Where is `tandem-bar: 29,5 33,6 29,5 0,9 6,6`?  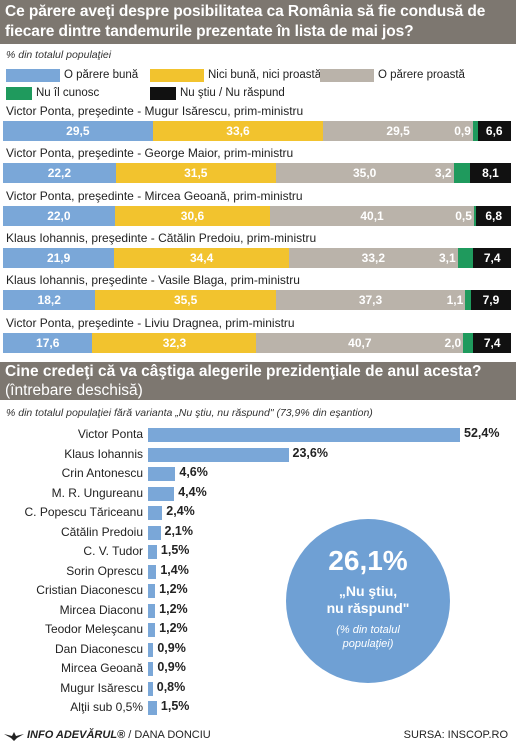 tandem-bar: 29,5 33,6 29,5 0,9 6,6 is located at coordinates (257, 131).